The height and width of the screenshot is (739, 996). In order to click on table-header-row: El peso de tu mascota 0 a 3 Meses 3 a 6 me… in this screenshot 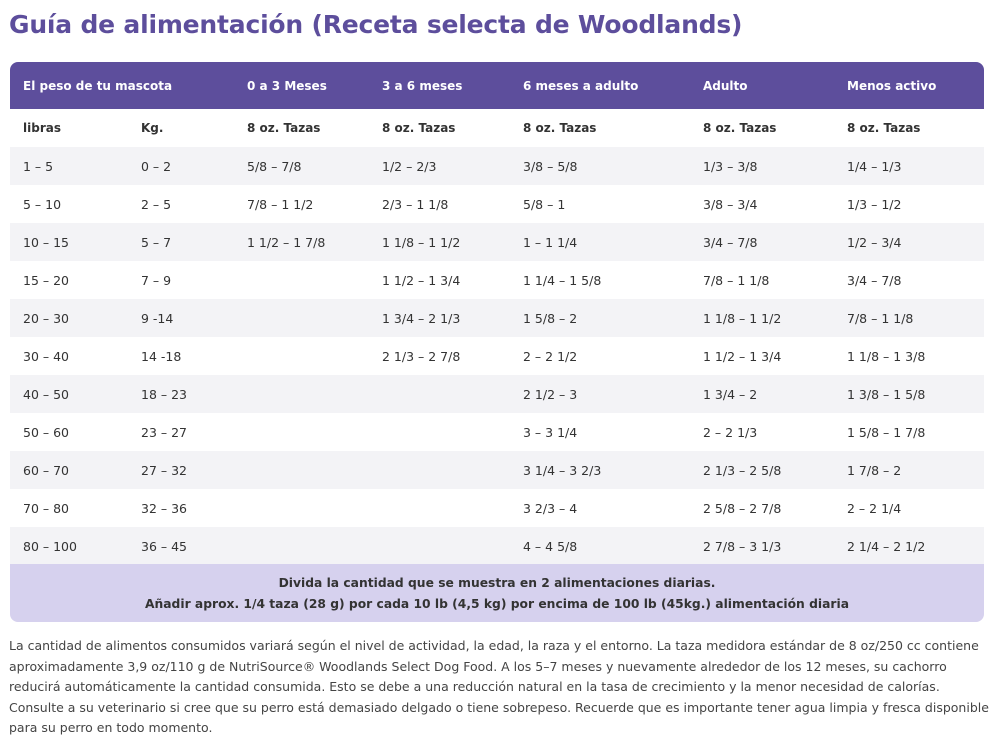, I will do `click(497, 85)`.